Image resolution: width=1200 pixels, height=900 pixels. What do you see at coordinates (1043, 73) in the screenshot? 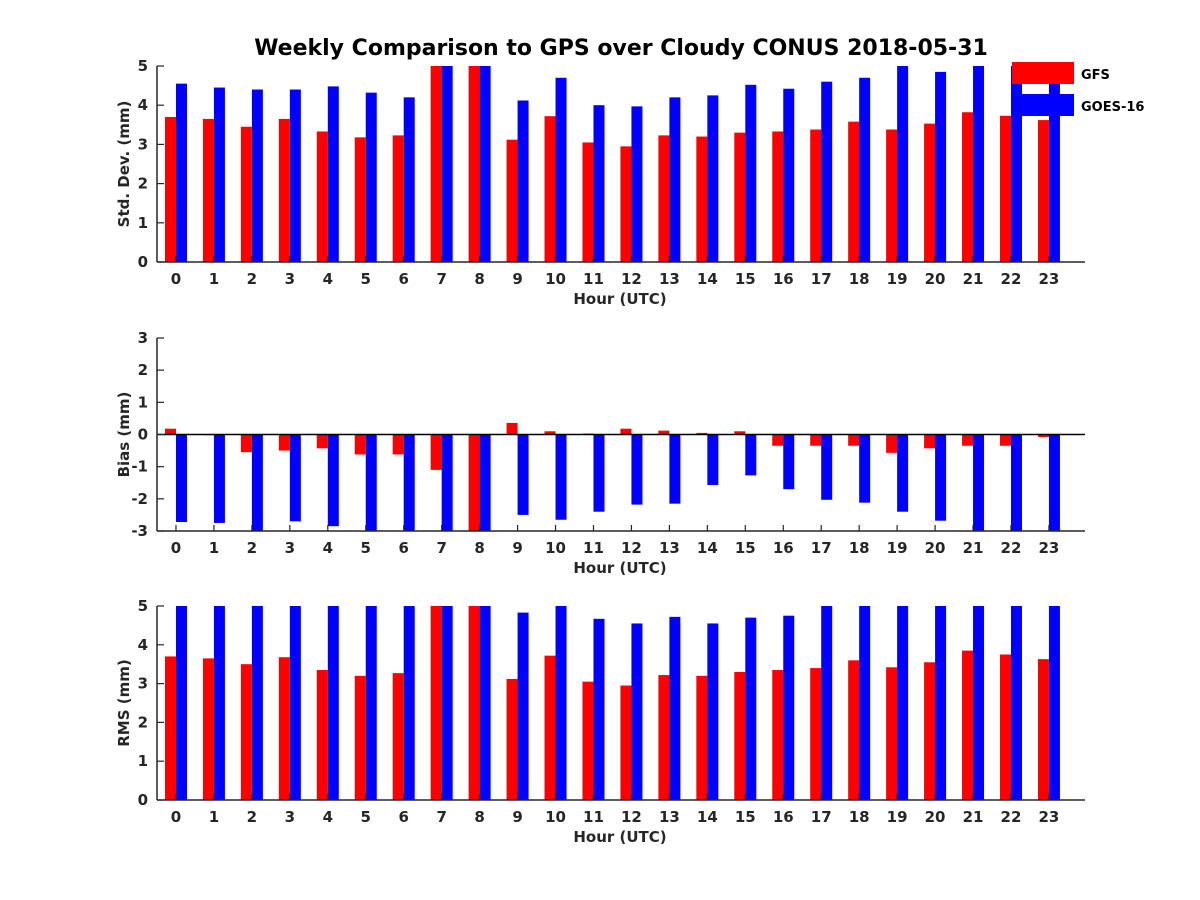
I see `legend-swatch` at bounding box center [1043, 73].